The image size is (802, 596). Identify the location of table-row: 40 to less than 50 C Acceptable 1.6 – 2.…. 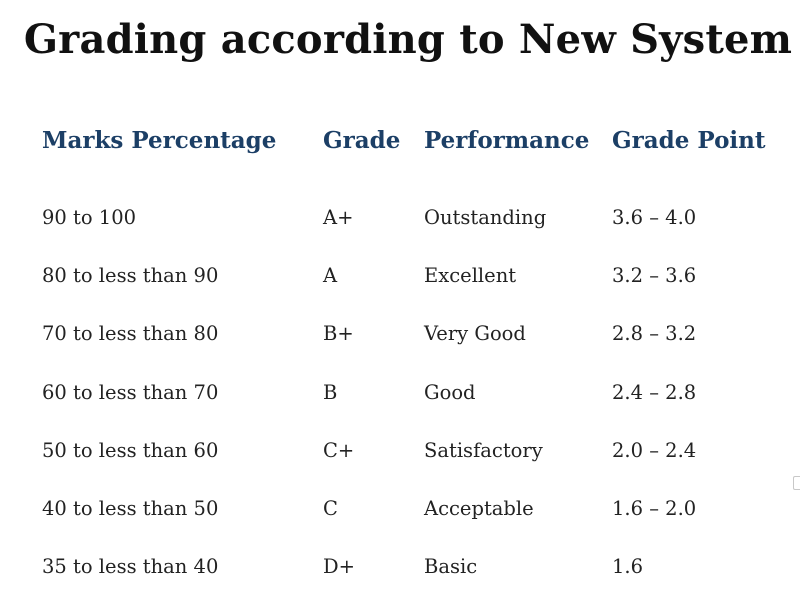
(412, 508).